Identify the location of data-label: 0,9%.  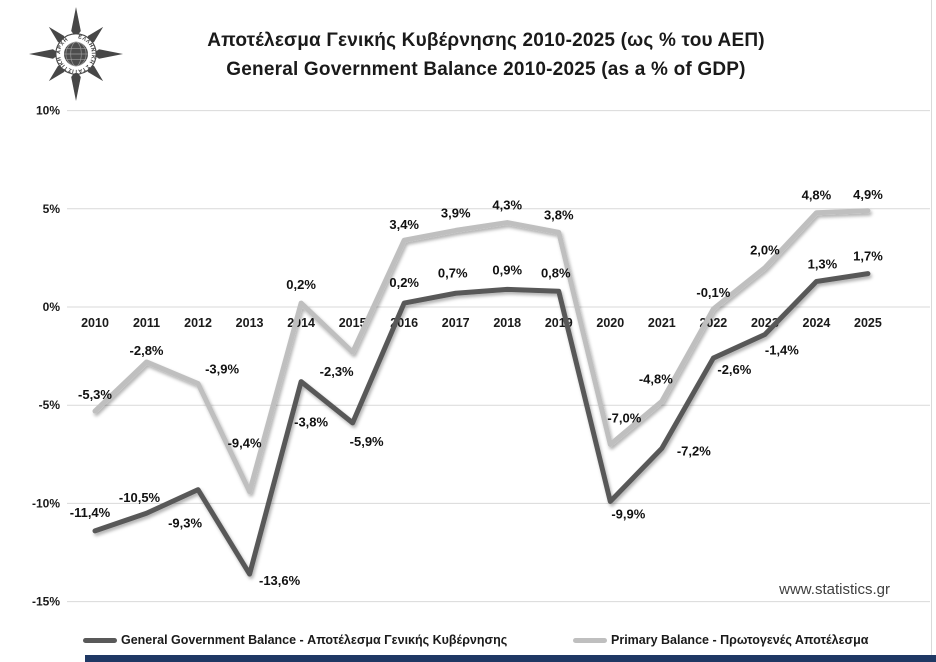
(507, 269).